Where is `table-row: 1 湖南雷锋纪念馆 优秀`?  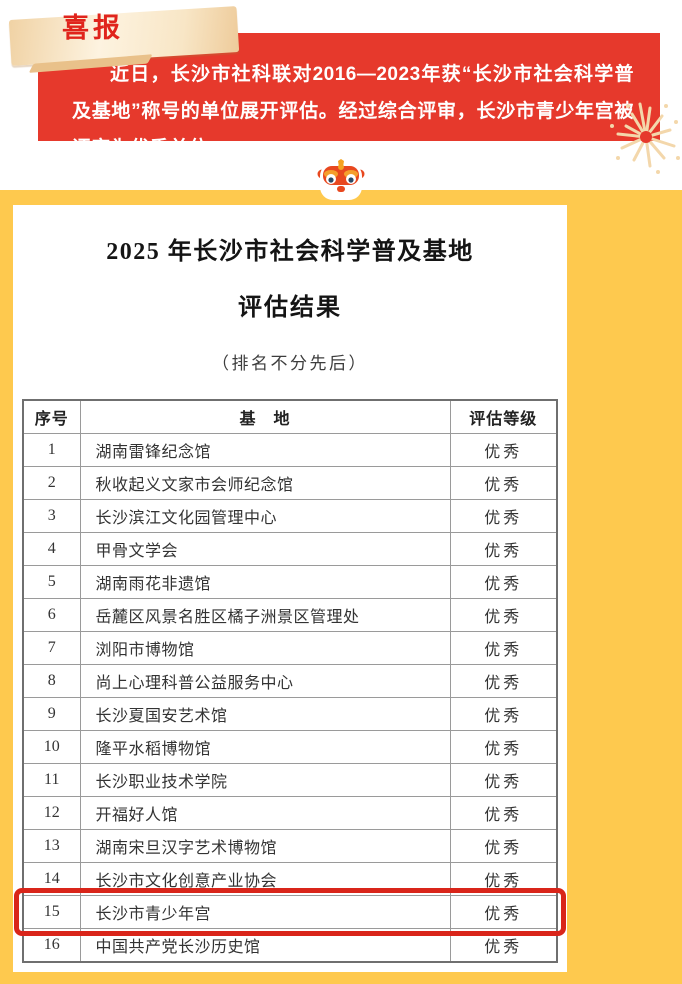
table-row: 1 湖南雷锋纪念馆 优秀 is located at coordinates (290, 450).